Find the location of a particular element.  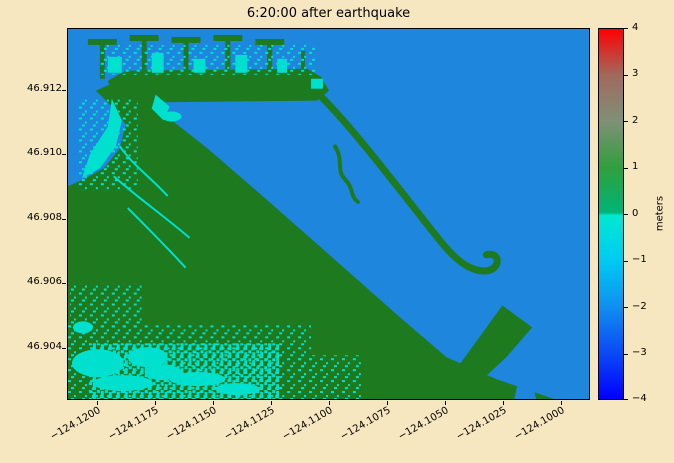

colorbar-tick-label: 2 is located at coordinates (635, 120).